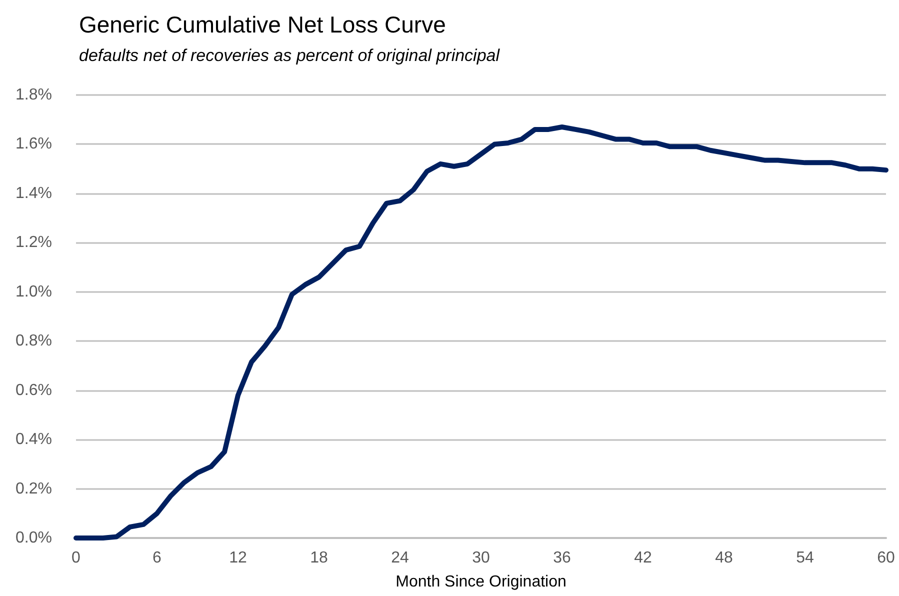 This screenshot has width=899, height=596. What do you see at coordinates (34, 341) in the screenshot?
I see `y-tick-label: 0.8%` at bounding box center [34, 341].